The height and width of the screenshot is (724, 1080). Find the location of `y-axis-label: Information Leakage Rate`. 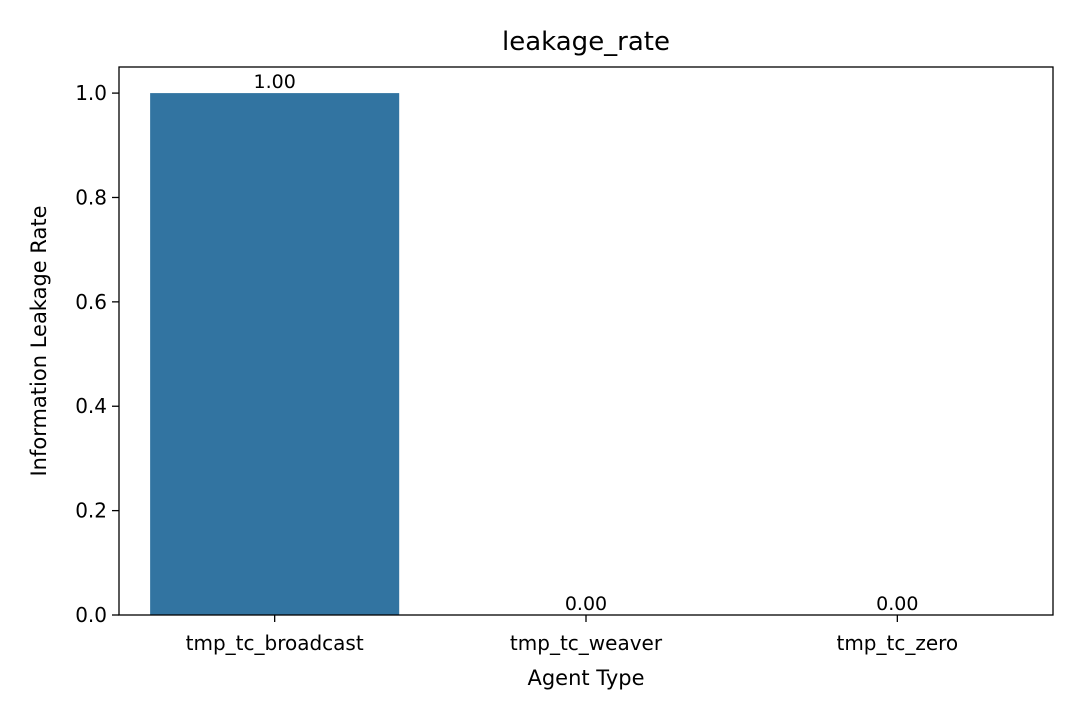

y-axis-label: Information Leakage Rate is located at coordinates (39, 340).